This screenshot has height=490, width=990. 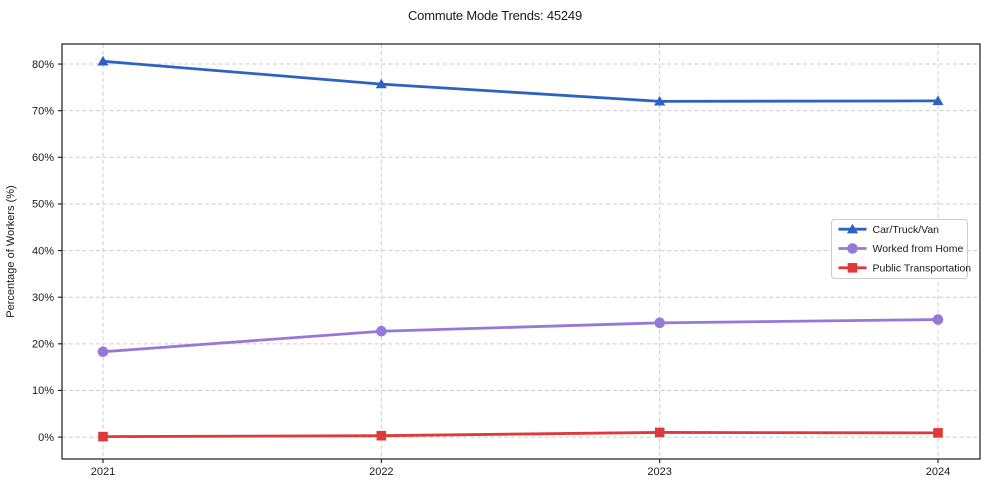 What do you see at coordinates (43, 111) in the screenshot?
I see `y-tick-label: 70%` at bounding box center [43, 111].